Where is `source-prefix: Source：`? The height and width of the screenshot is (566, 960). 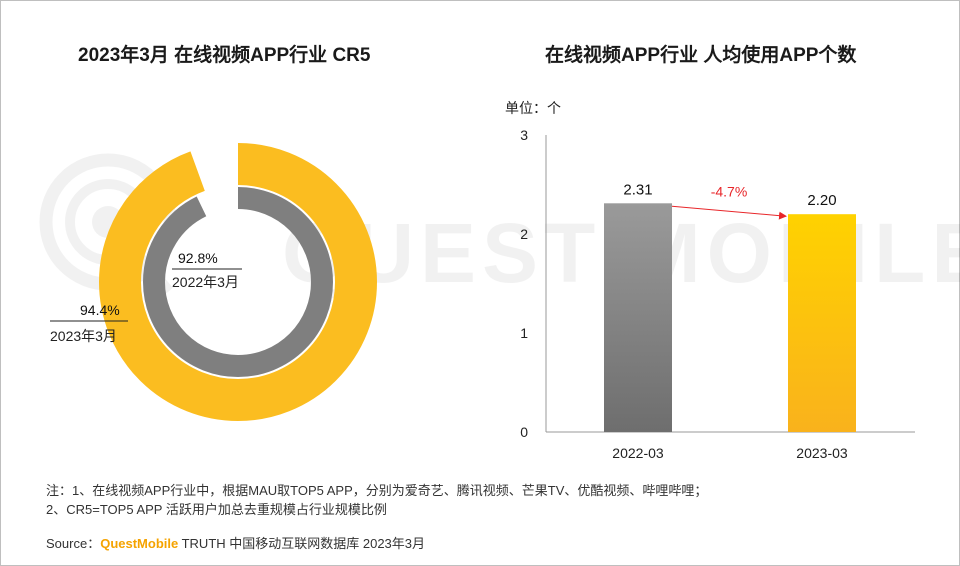 source-prefix: Source： is located at coordinates (73, 543).